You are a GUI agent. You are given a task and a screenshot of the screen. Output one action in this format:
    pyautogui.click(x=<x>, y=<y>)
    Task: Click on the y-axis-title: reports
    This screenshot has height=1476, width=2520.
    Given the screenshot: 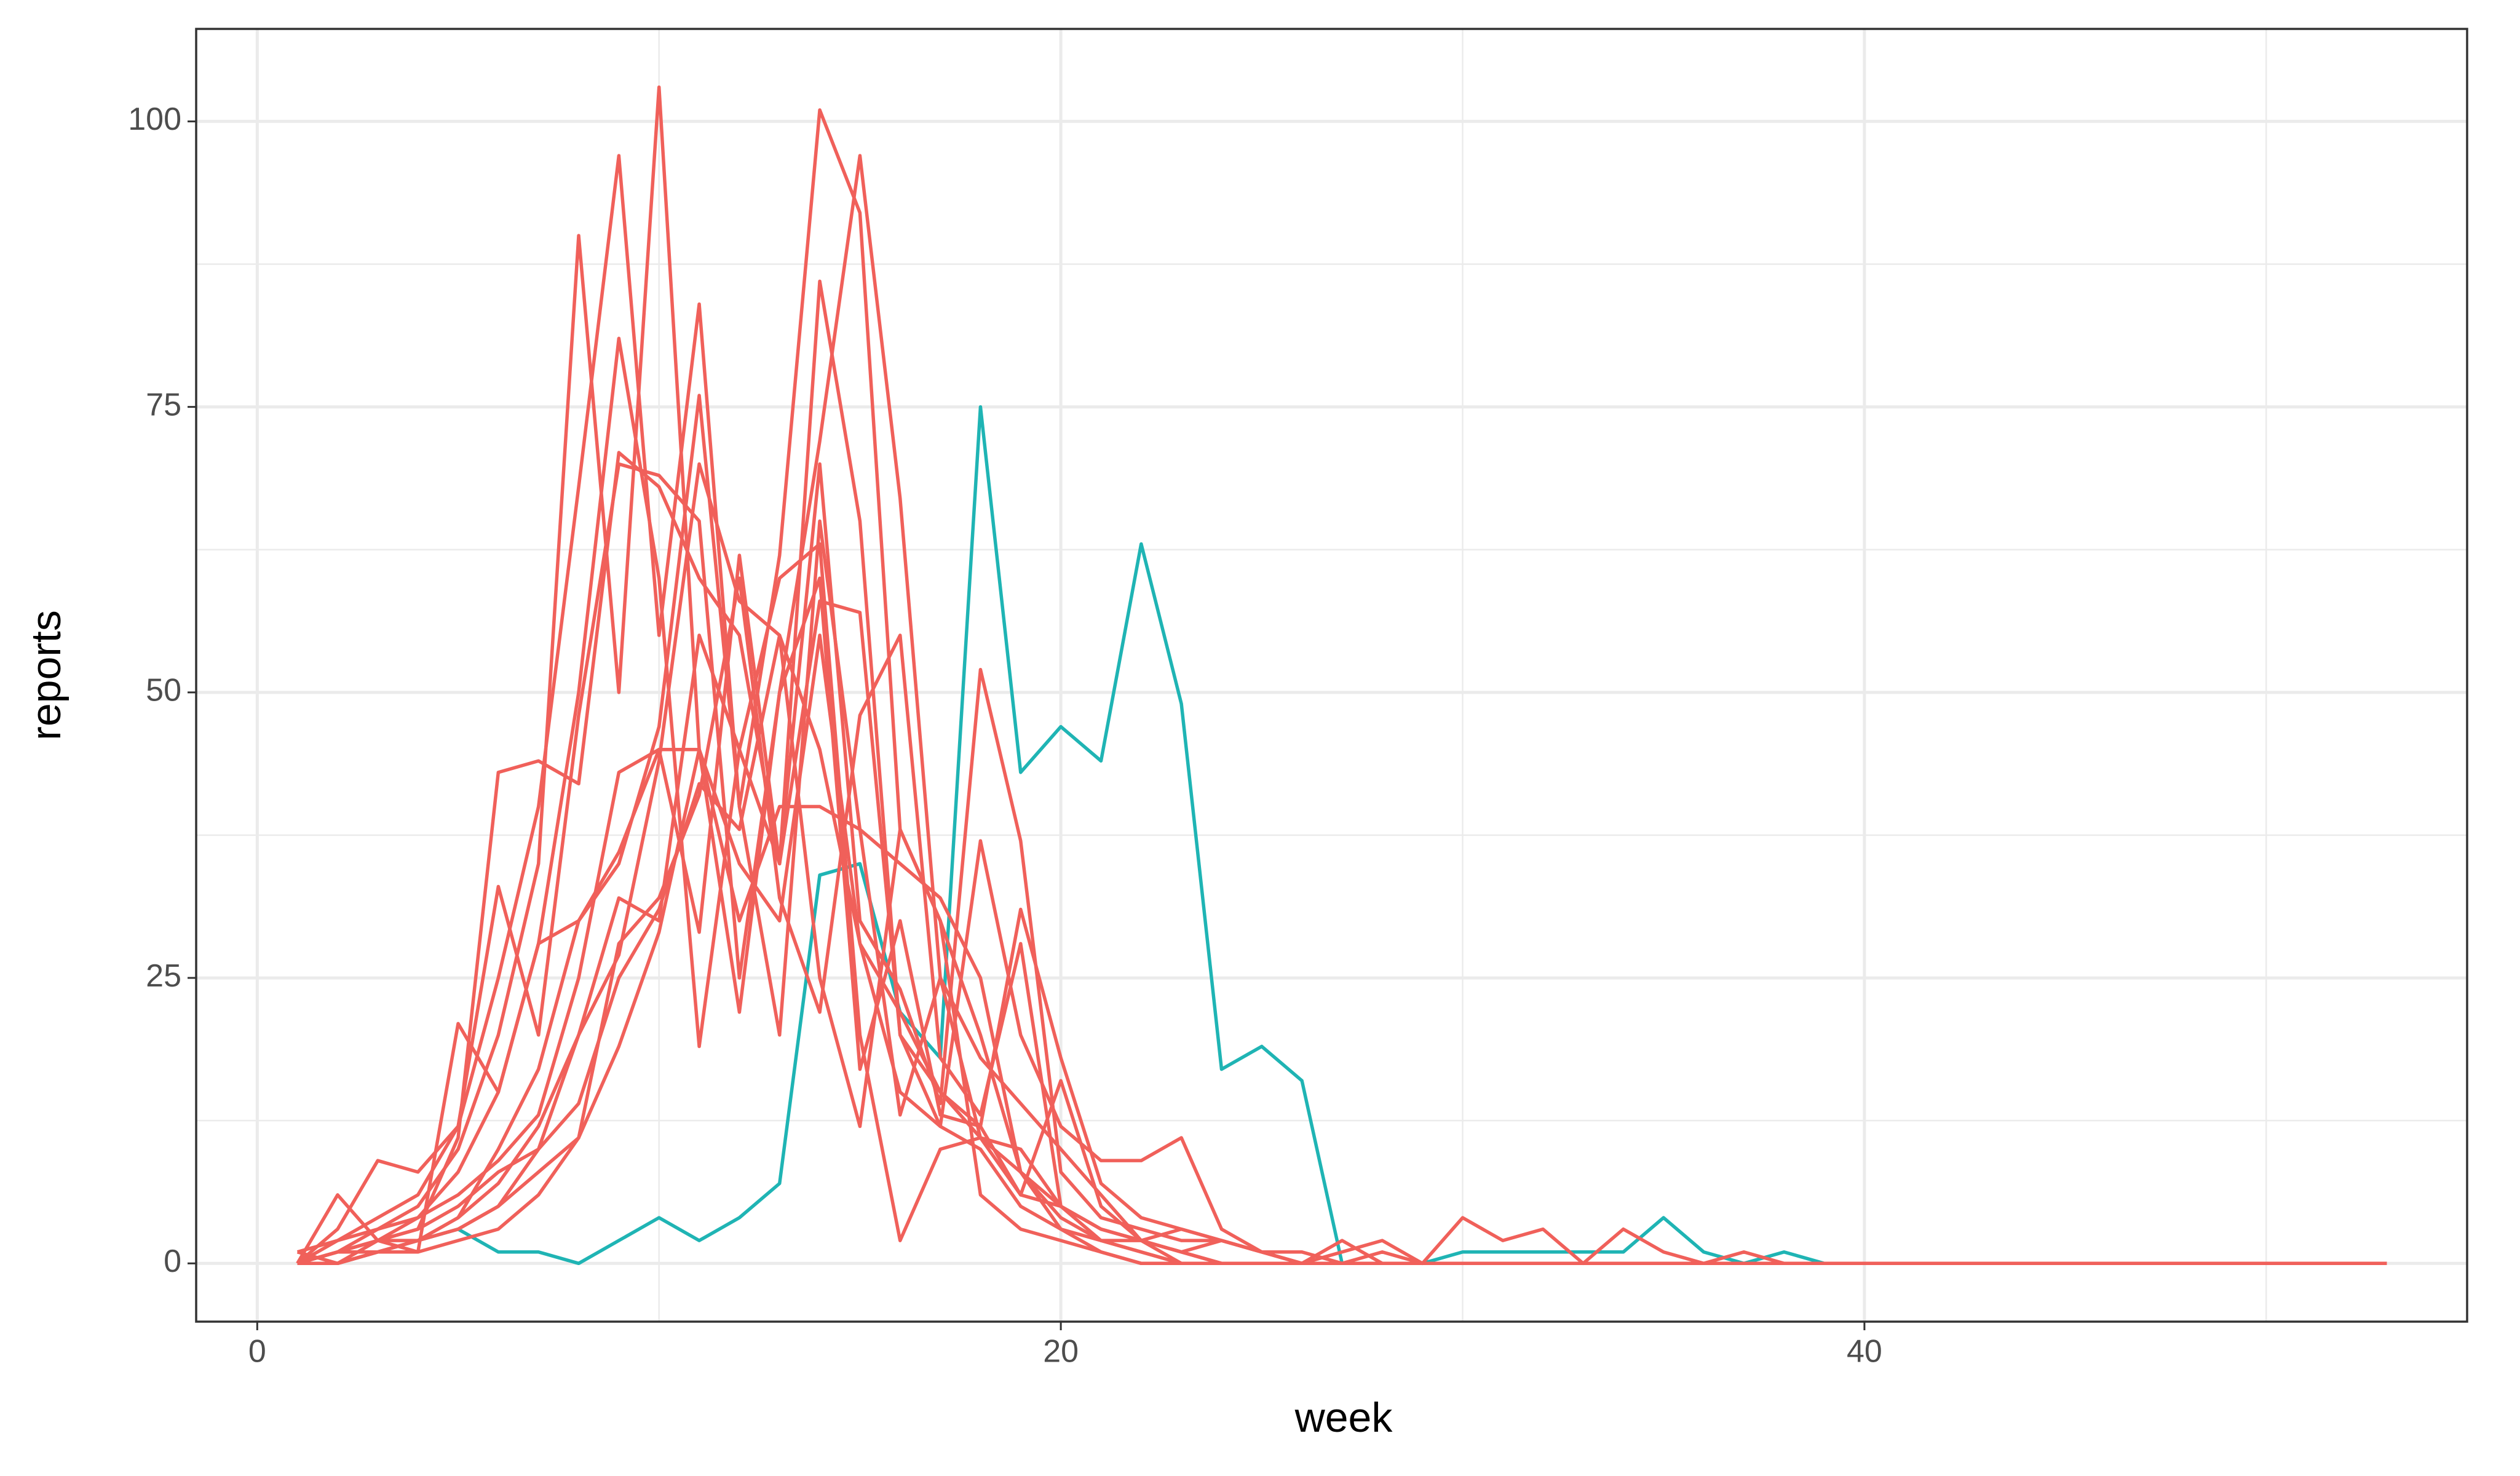 What is the action you would take?
    pyautogui.click(x=46, y=675)
    